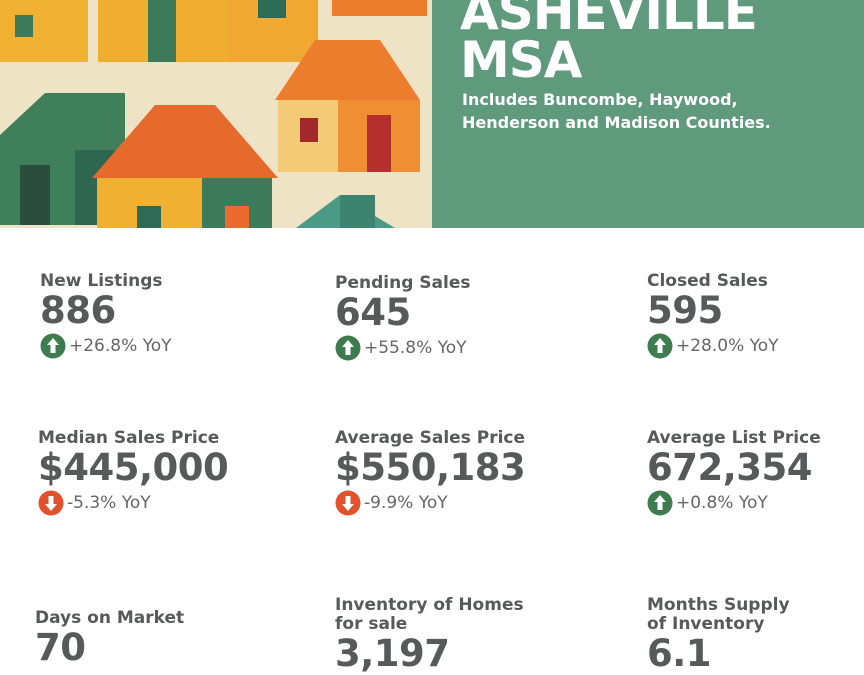 The image size is (864, 675). What do you see at coordinates (392, 653) in the screenshot?
I see `stat-value: 3,197` at bounding box center [392, 653].